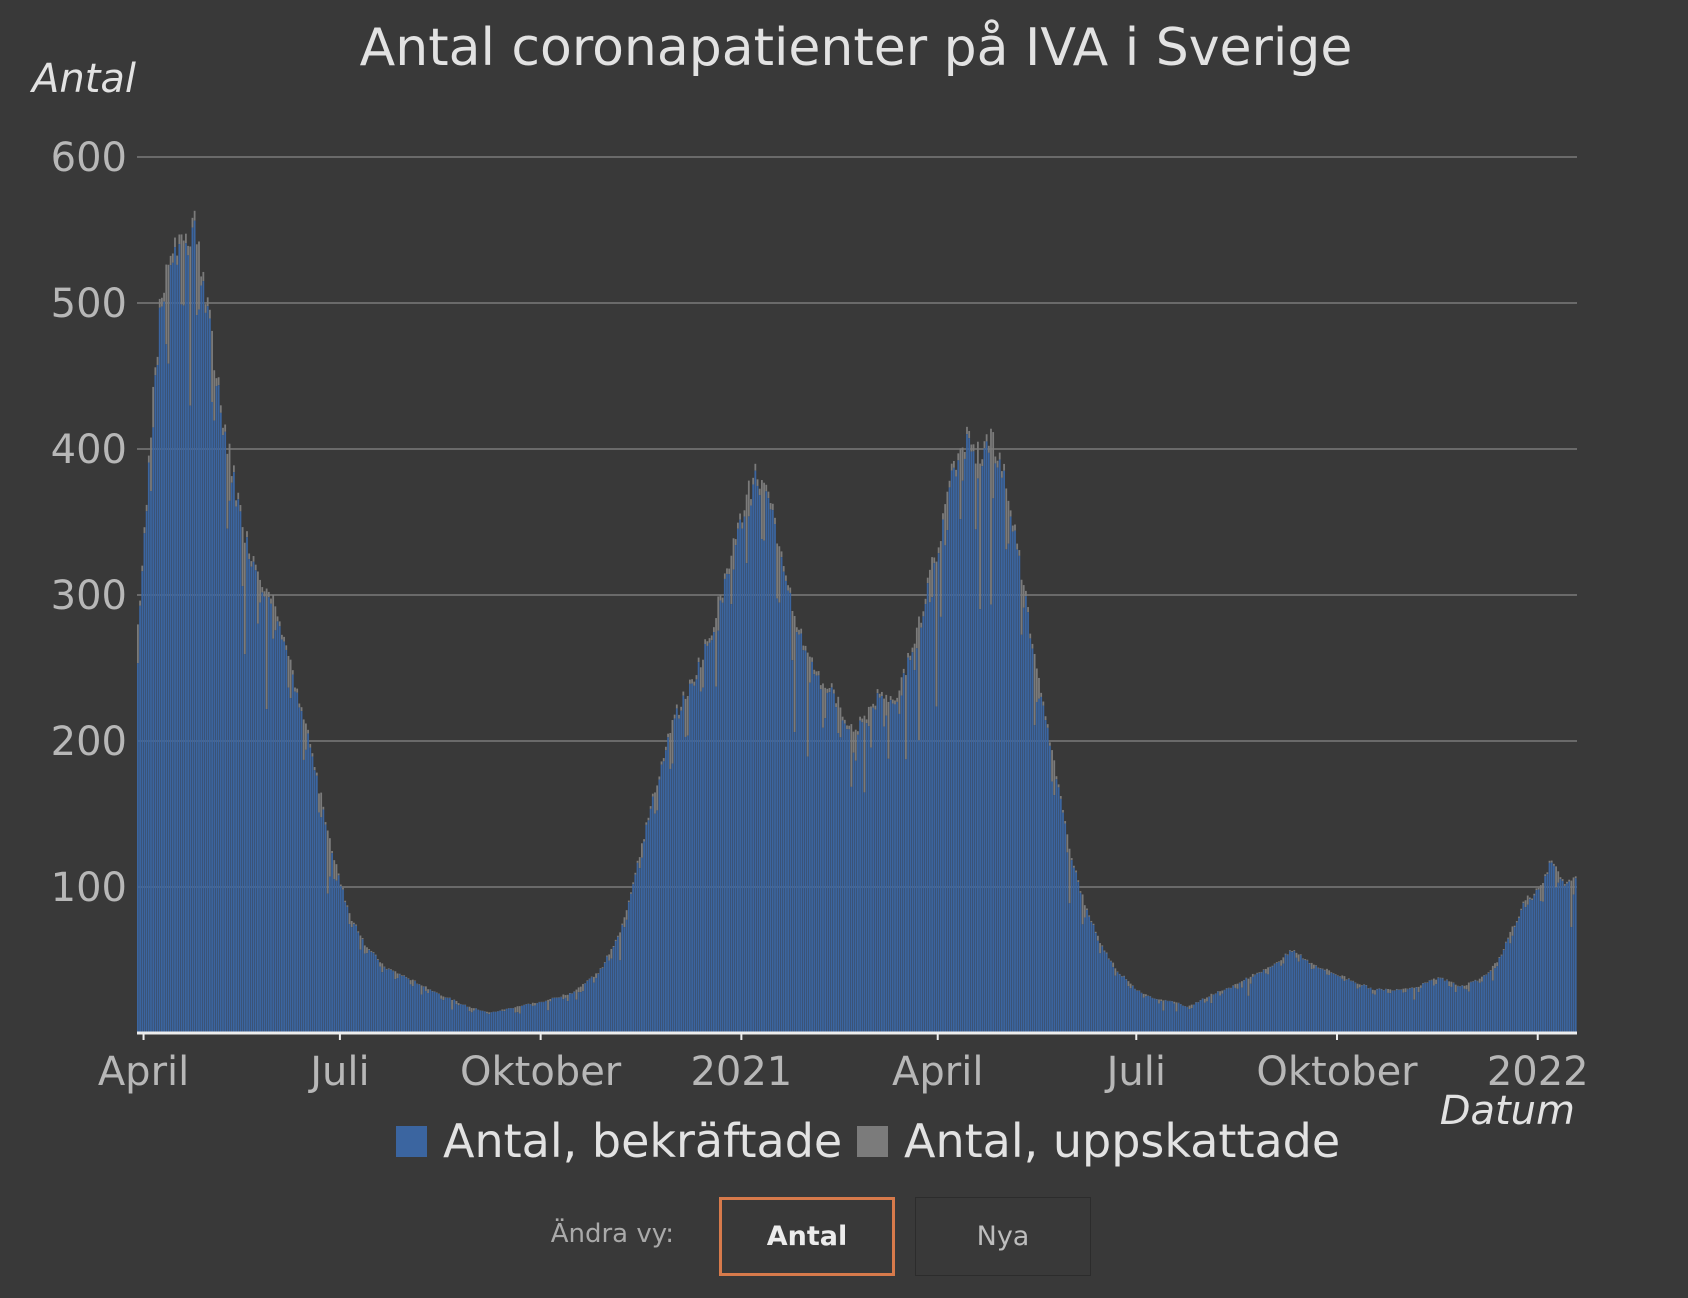 This screenshot has height=1298, width=1688. Describe the element at coordinates (89, 596) in the screenshot. I see `y-tick-label: 300` at that location.